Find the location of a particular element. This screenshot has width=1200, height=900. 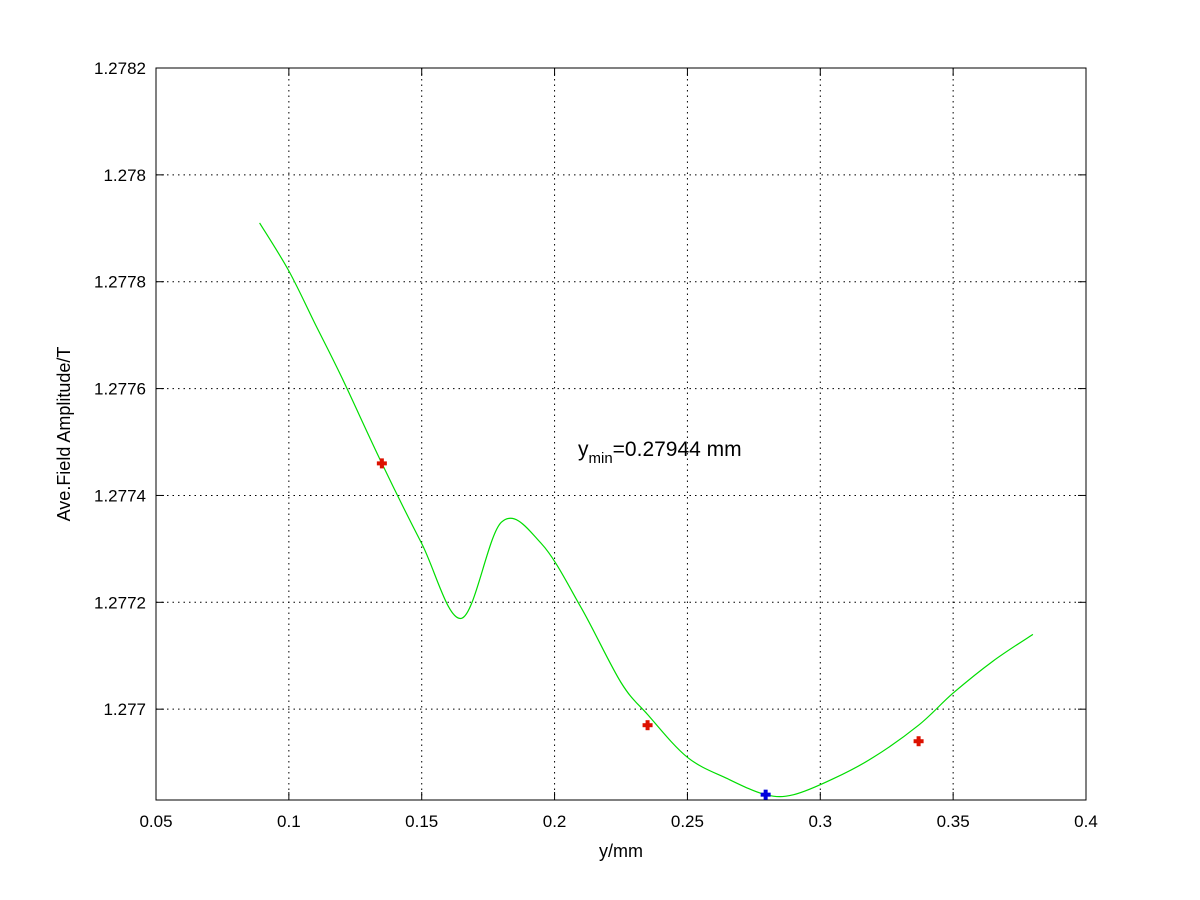

y-tick-label: 1.2774 is located at coordinates (120, 495).